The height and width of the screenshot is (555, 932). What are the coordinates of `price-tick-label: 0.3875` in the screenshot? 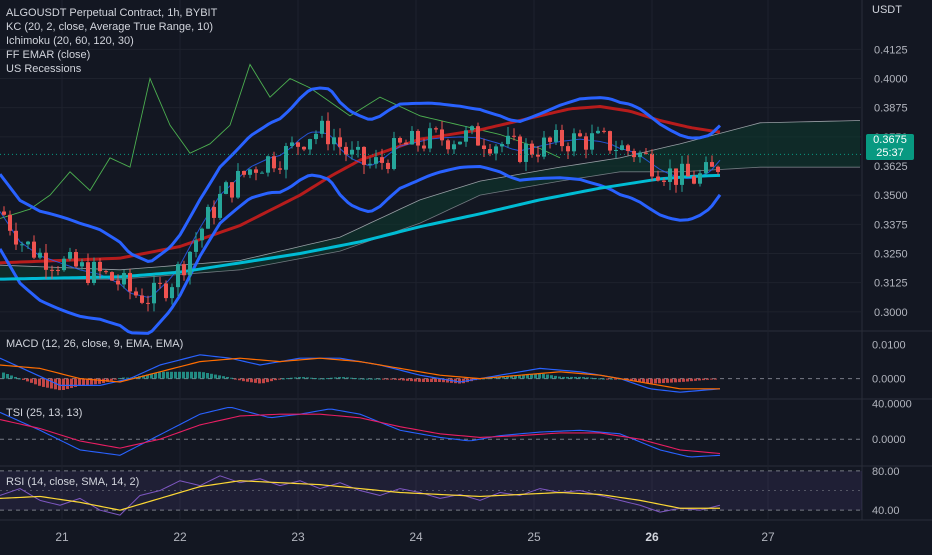 It's located at (891, 109).